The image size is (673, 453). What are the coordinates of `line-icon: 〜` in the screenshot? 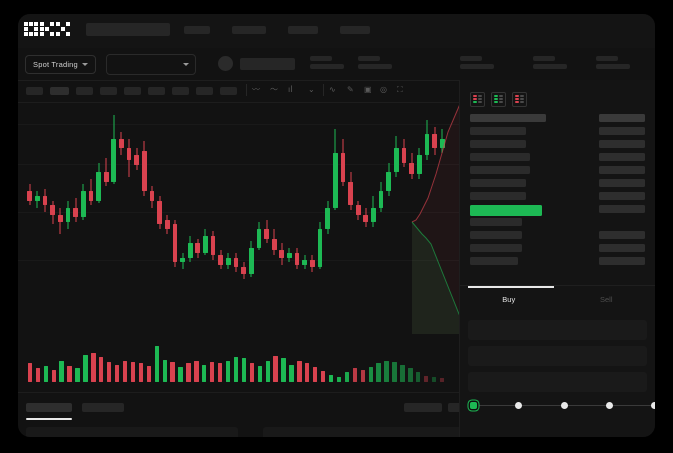 It's located at (274, 89).